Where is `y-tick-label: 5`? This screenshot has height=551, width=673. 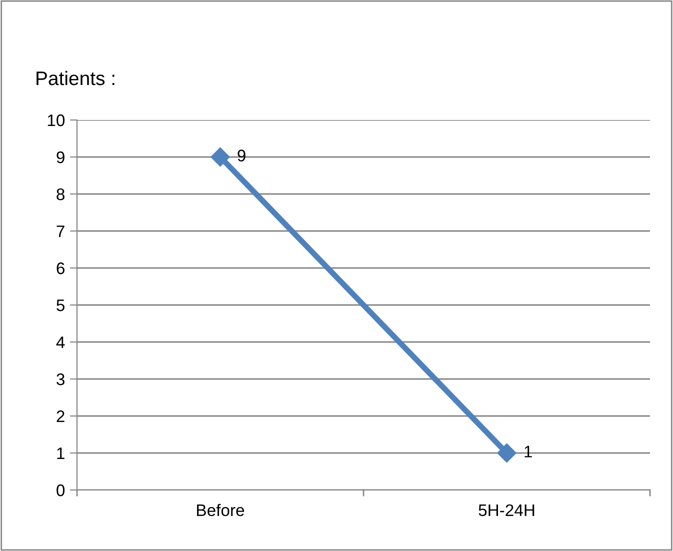 y-tick-label: 5 is located at coordinates (60, 306).